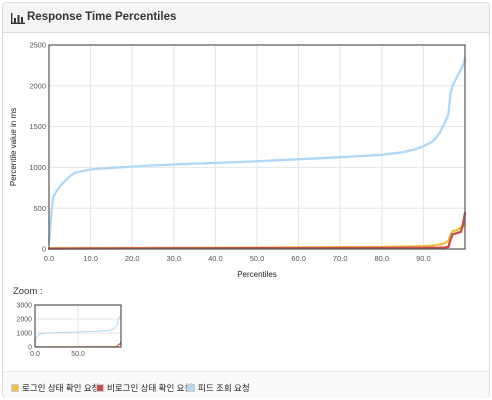 The width and height of the screenshot is (492, 400). What do you see at coordinates (37, 167) in the screenshot?
I see `main-y-tick-label: 1000` at bounding box center [37, 167].